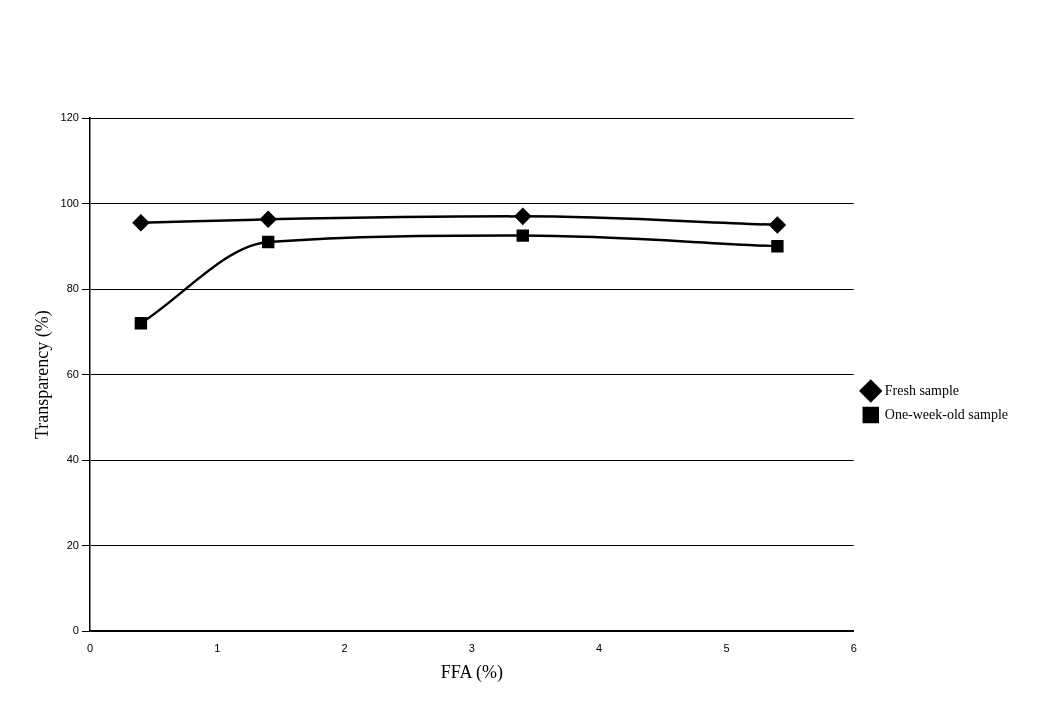  Describe the element at coordinates (471, 672) in the screenshot. I see `x-axis-title: FFA (%)` at that location.